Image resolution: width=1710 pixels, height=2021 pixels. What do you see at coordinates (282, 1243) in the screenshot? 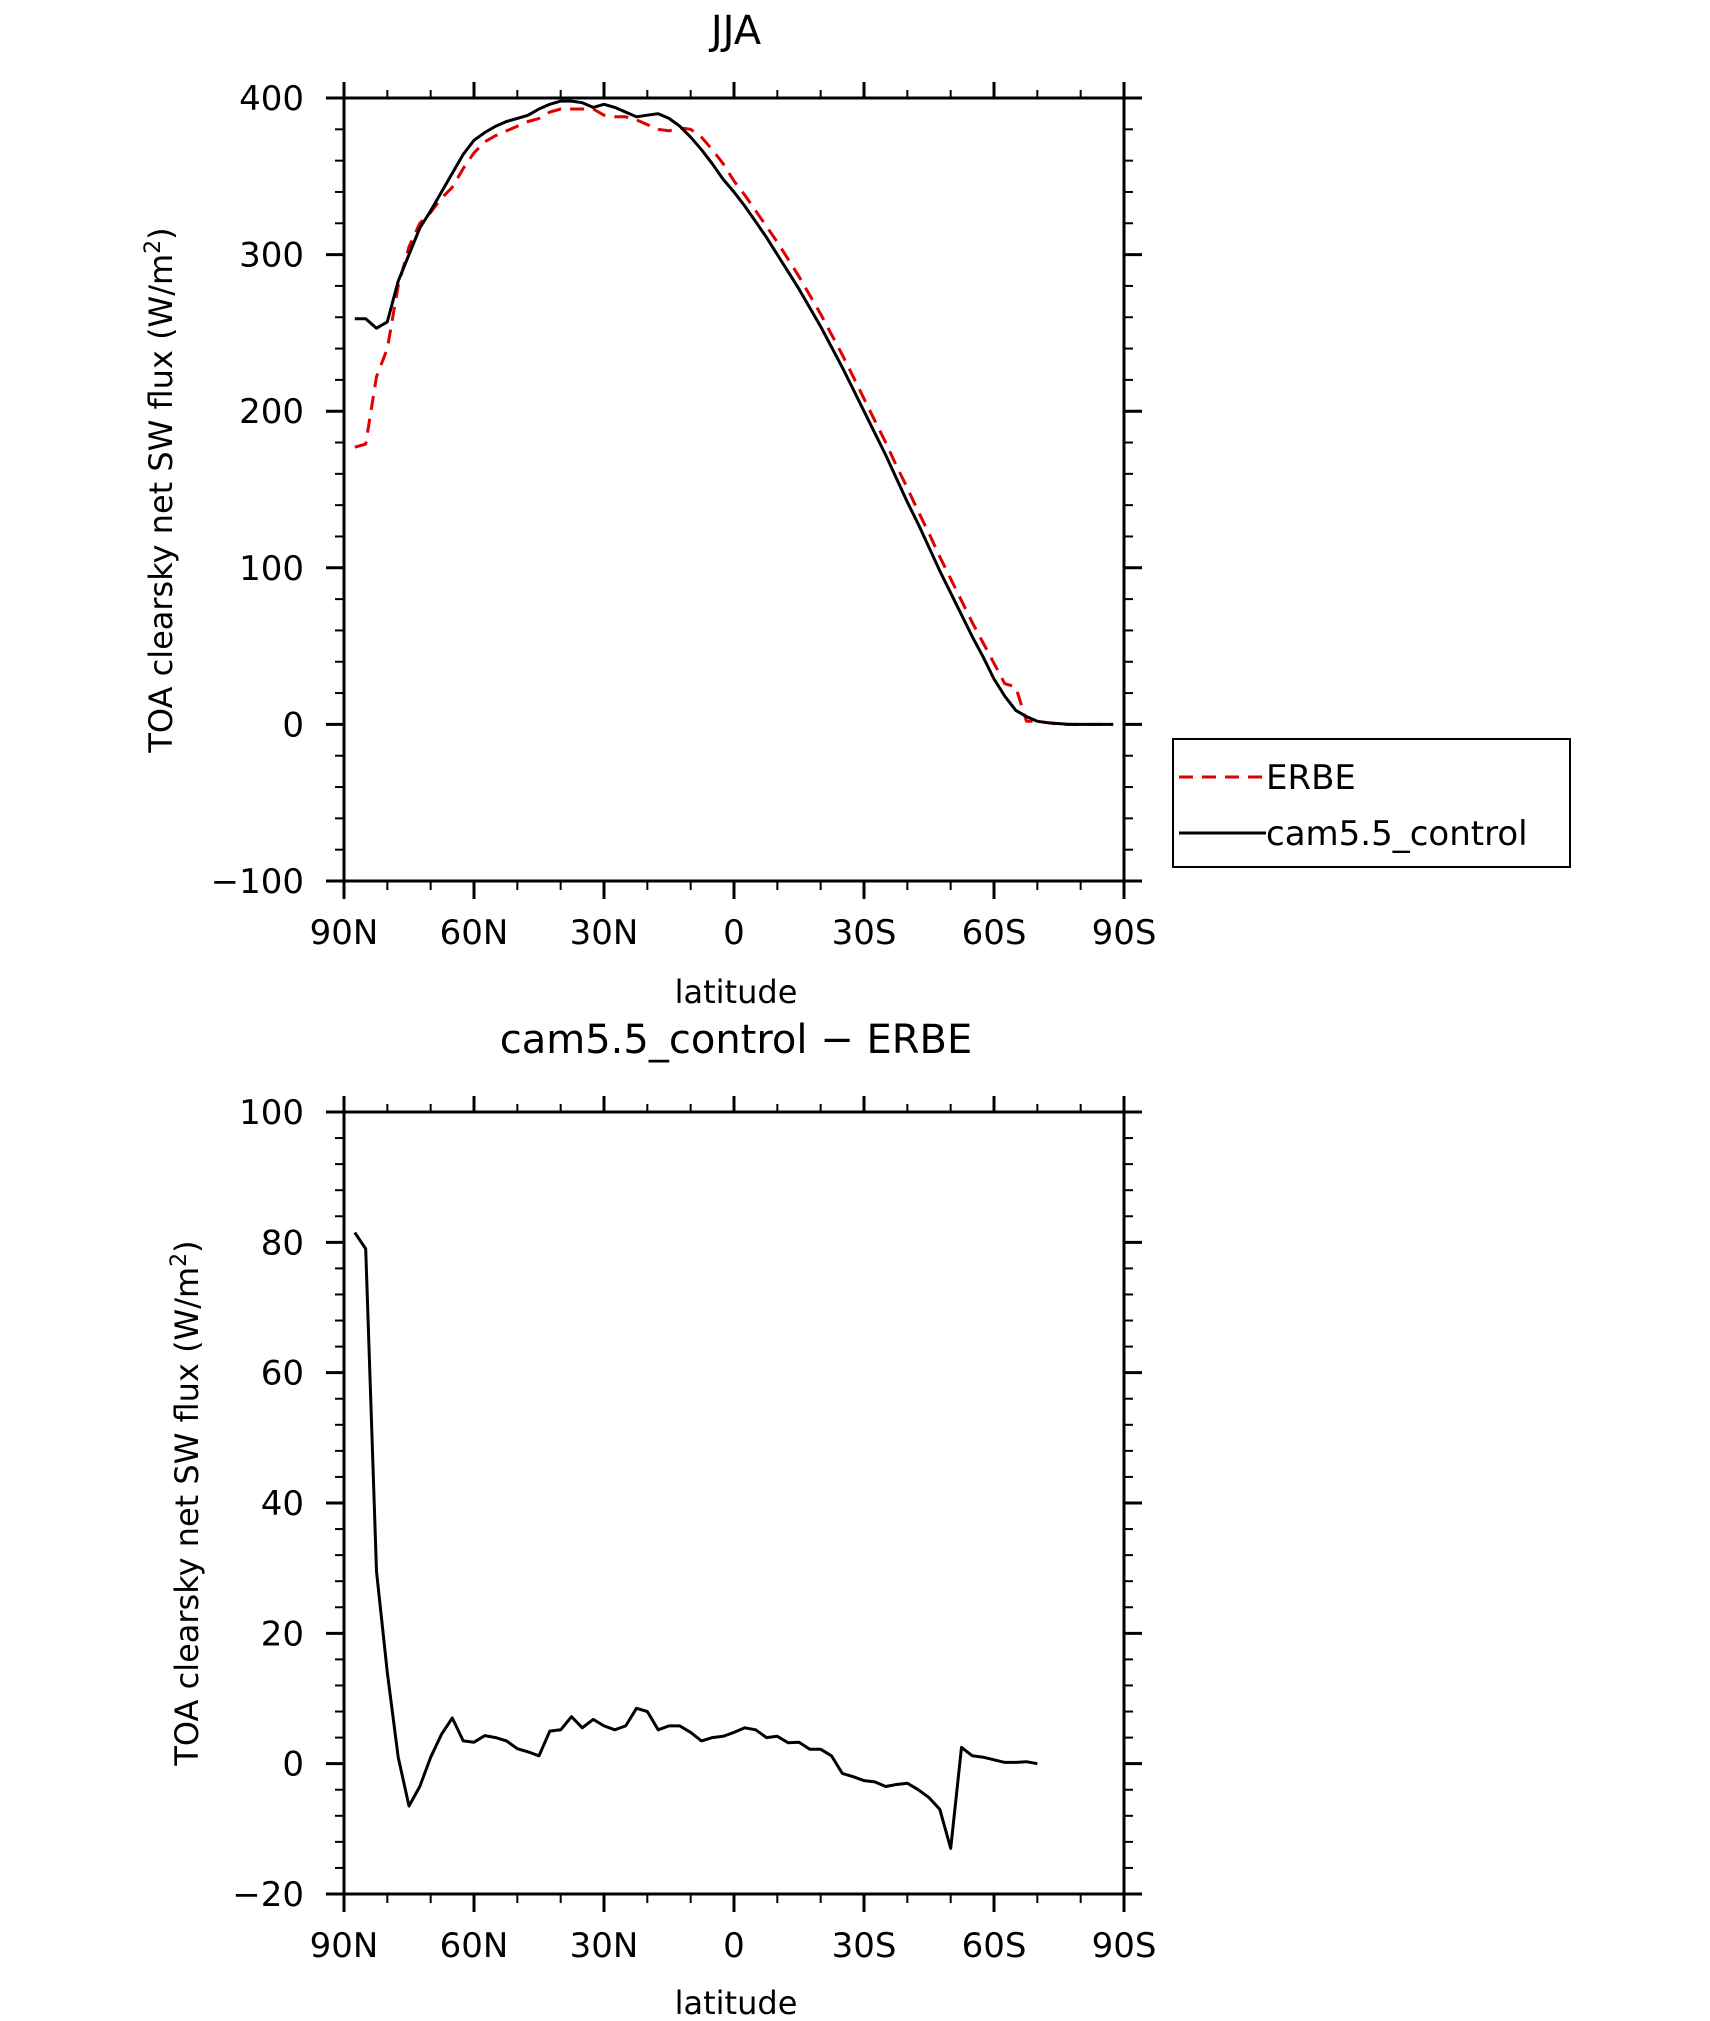
I see `bottom-y-tick-label: 80` at bounding box center [282, 1243].